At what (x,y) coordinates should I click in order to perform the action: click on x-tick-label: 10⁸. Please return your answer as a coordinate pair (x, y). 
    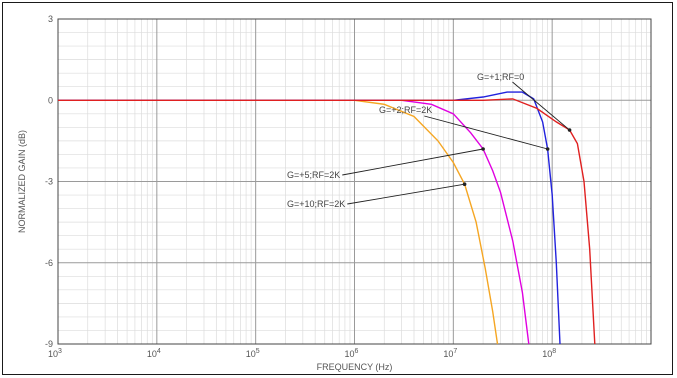
    Looking at the image, I should click on (549, 353).